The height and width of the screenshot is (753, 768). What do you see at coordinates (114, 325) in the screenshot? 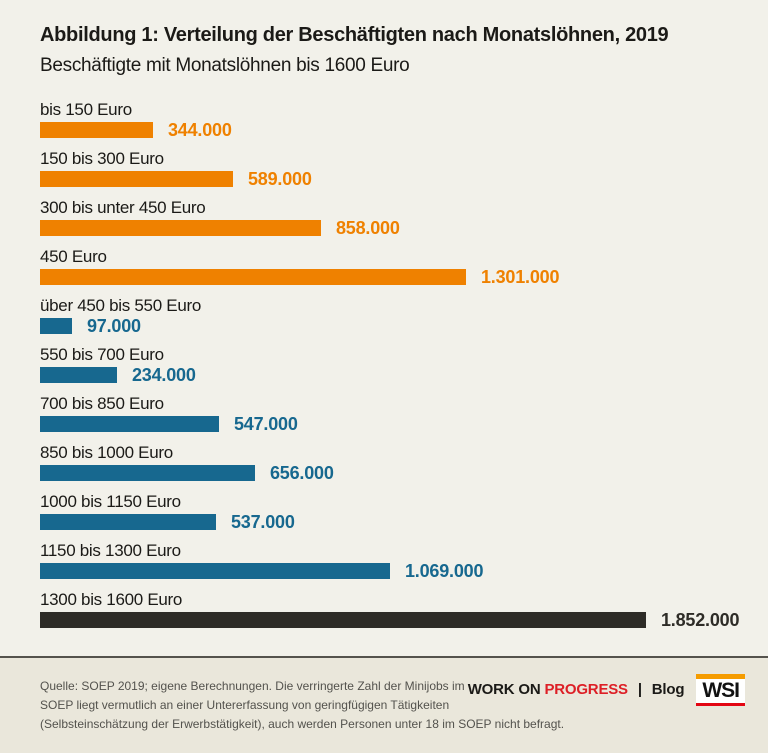
I see `value-label: 97.000` at bounding box center [114, 325].